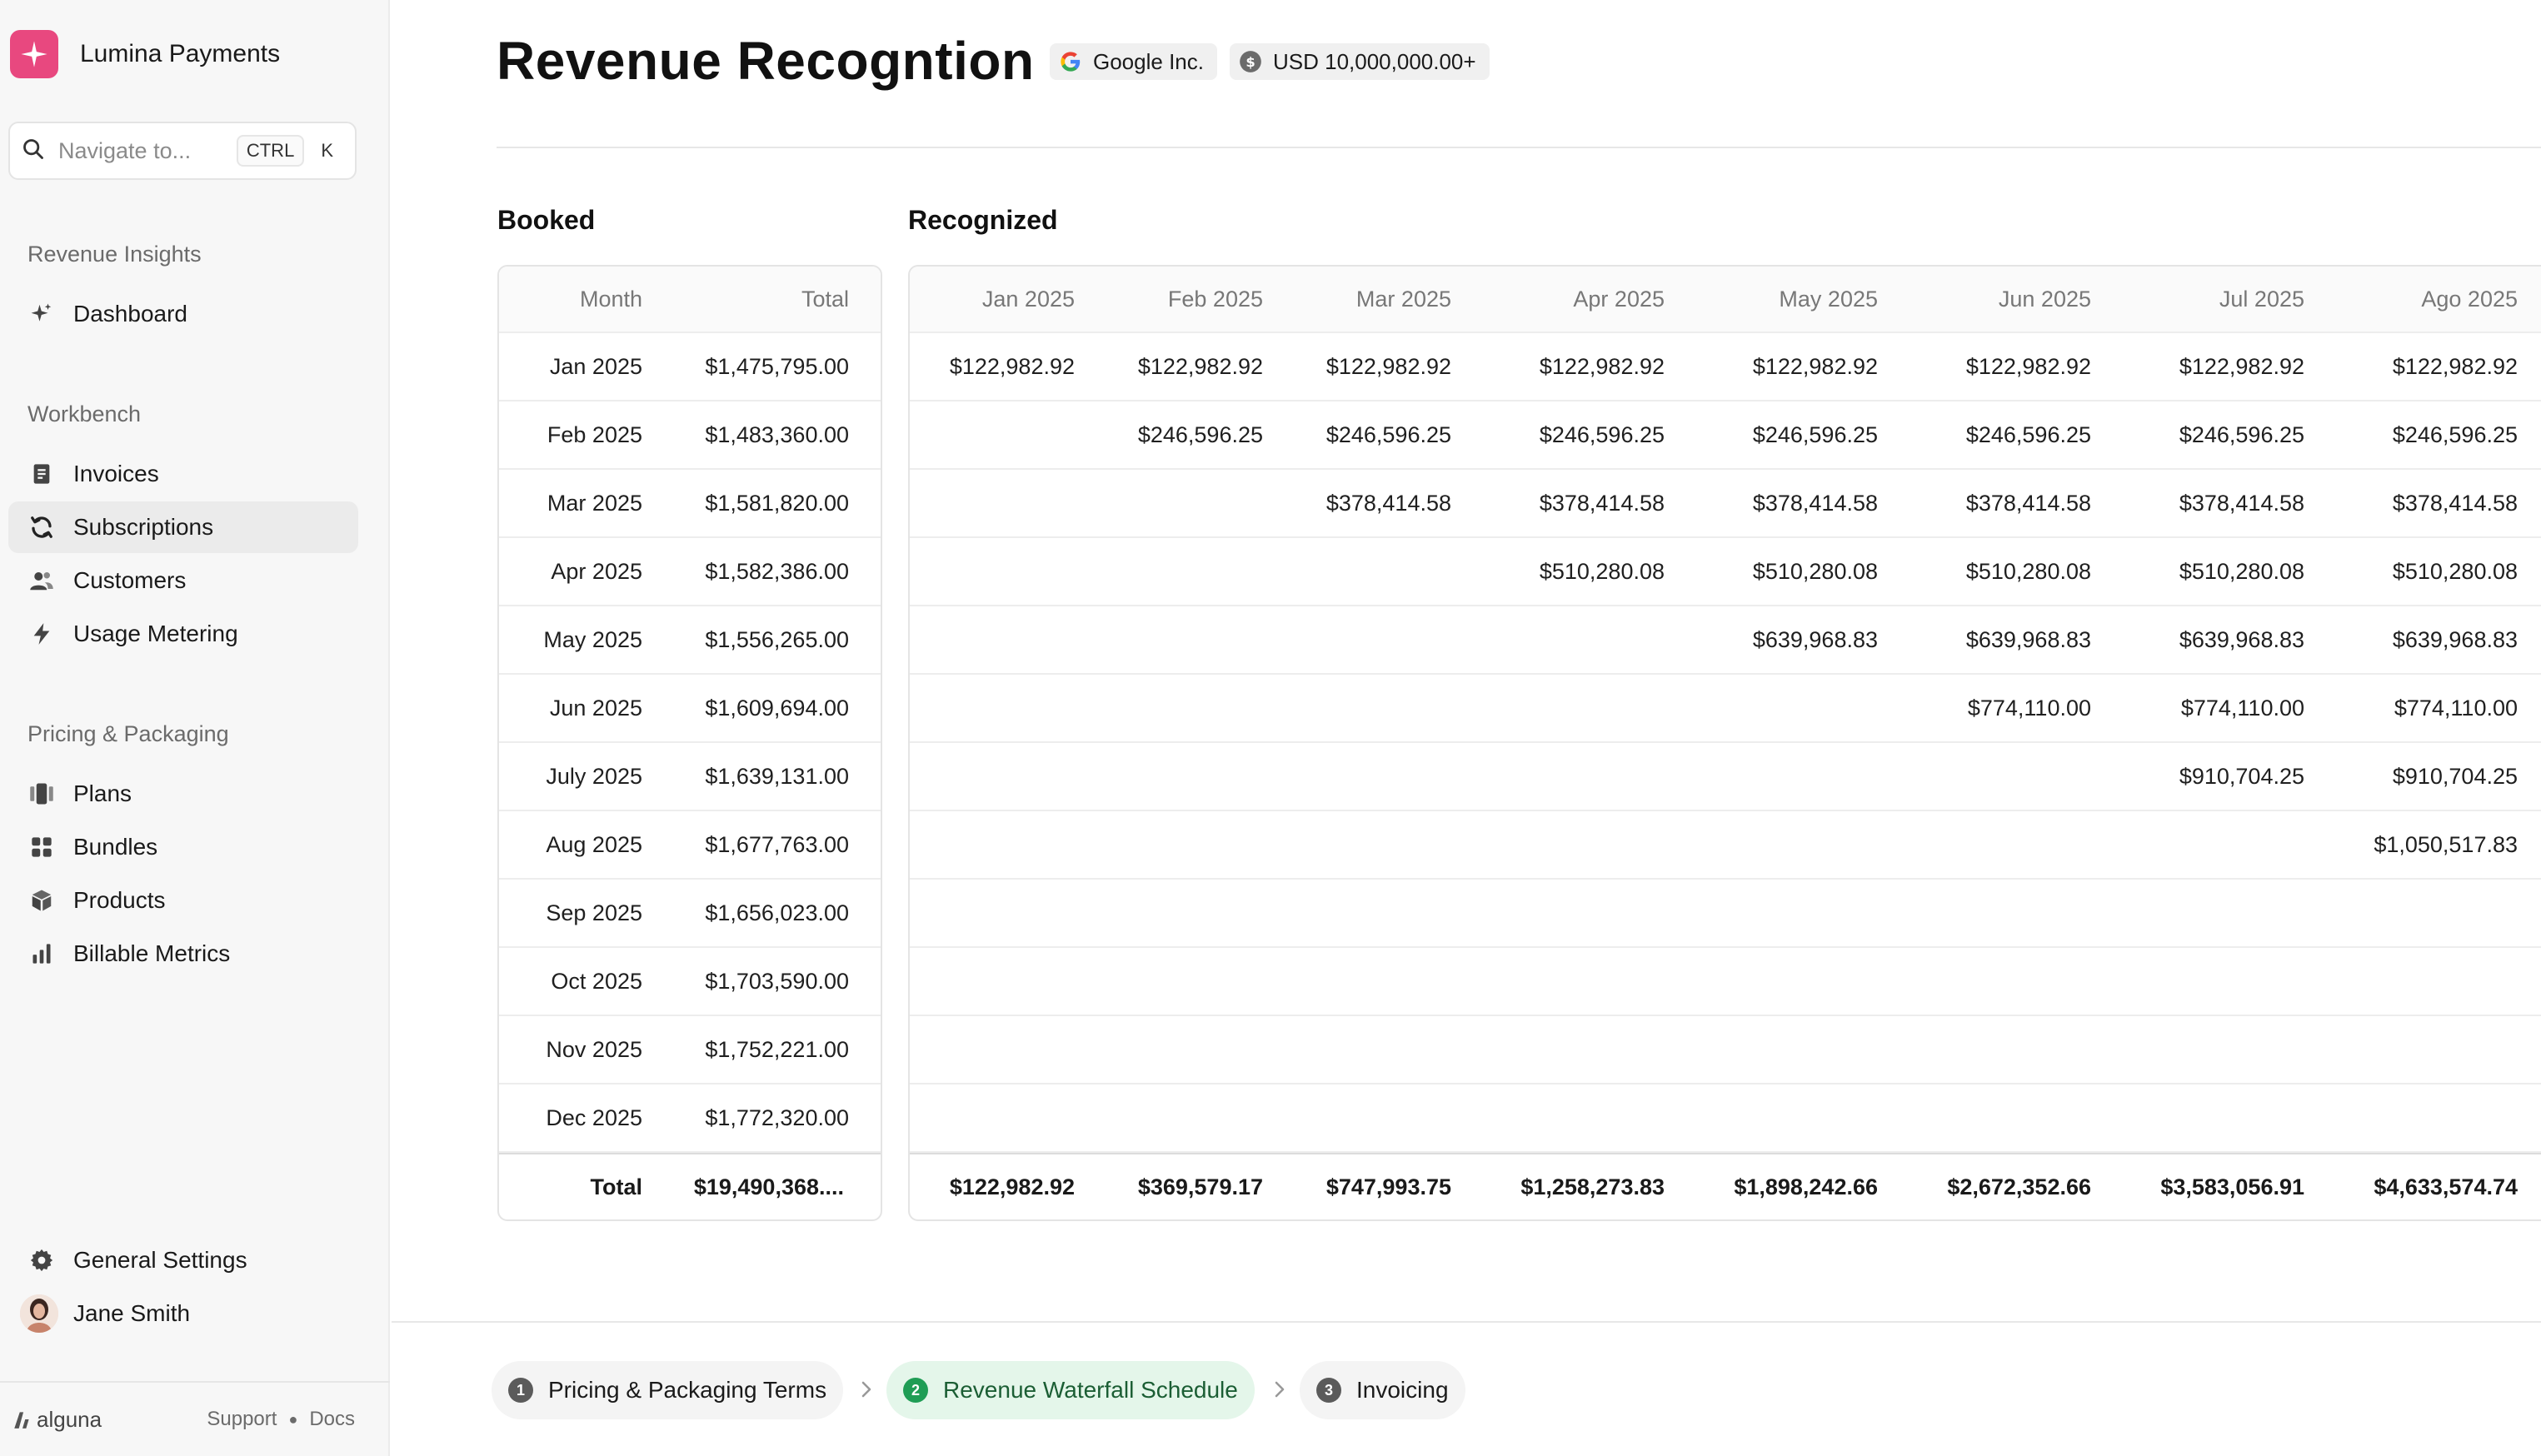 The height and width of the screenshot is (1456, 2541). Describe the element at coordinates (1402, 1390) in the screenshot. I see `step-label: Invoicing` at that location.